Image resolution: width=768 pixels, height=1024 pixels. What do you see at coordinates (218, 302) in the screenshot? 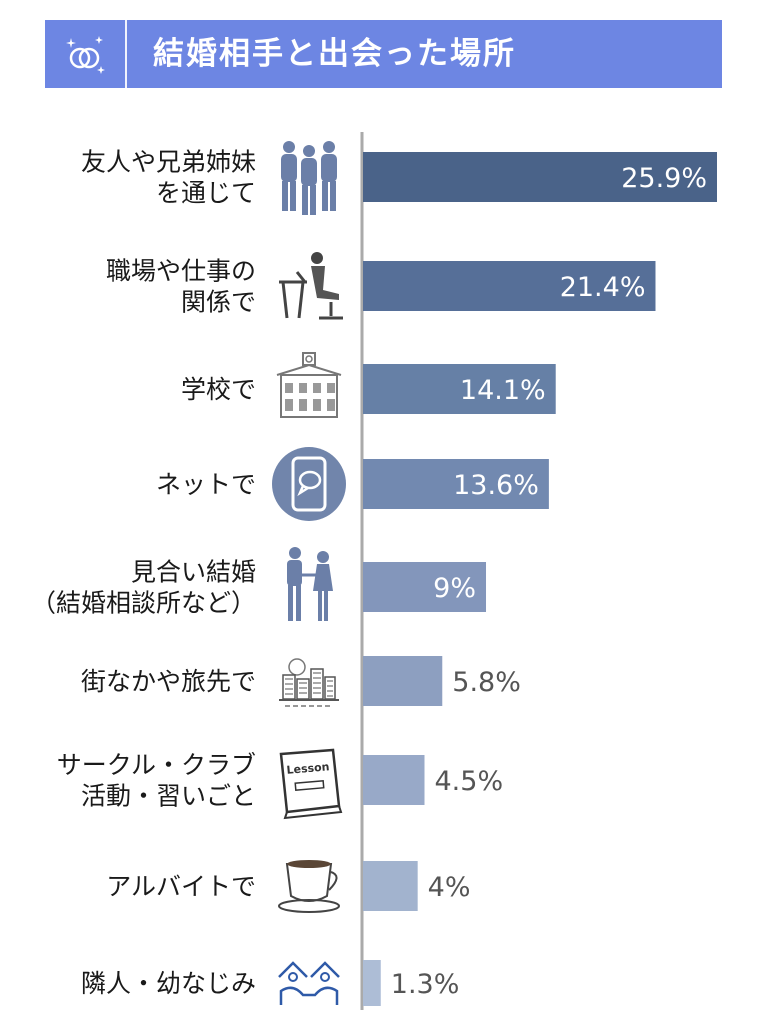
I see `category-label: 関係で` at bounding box center [218, 302].